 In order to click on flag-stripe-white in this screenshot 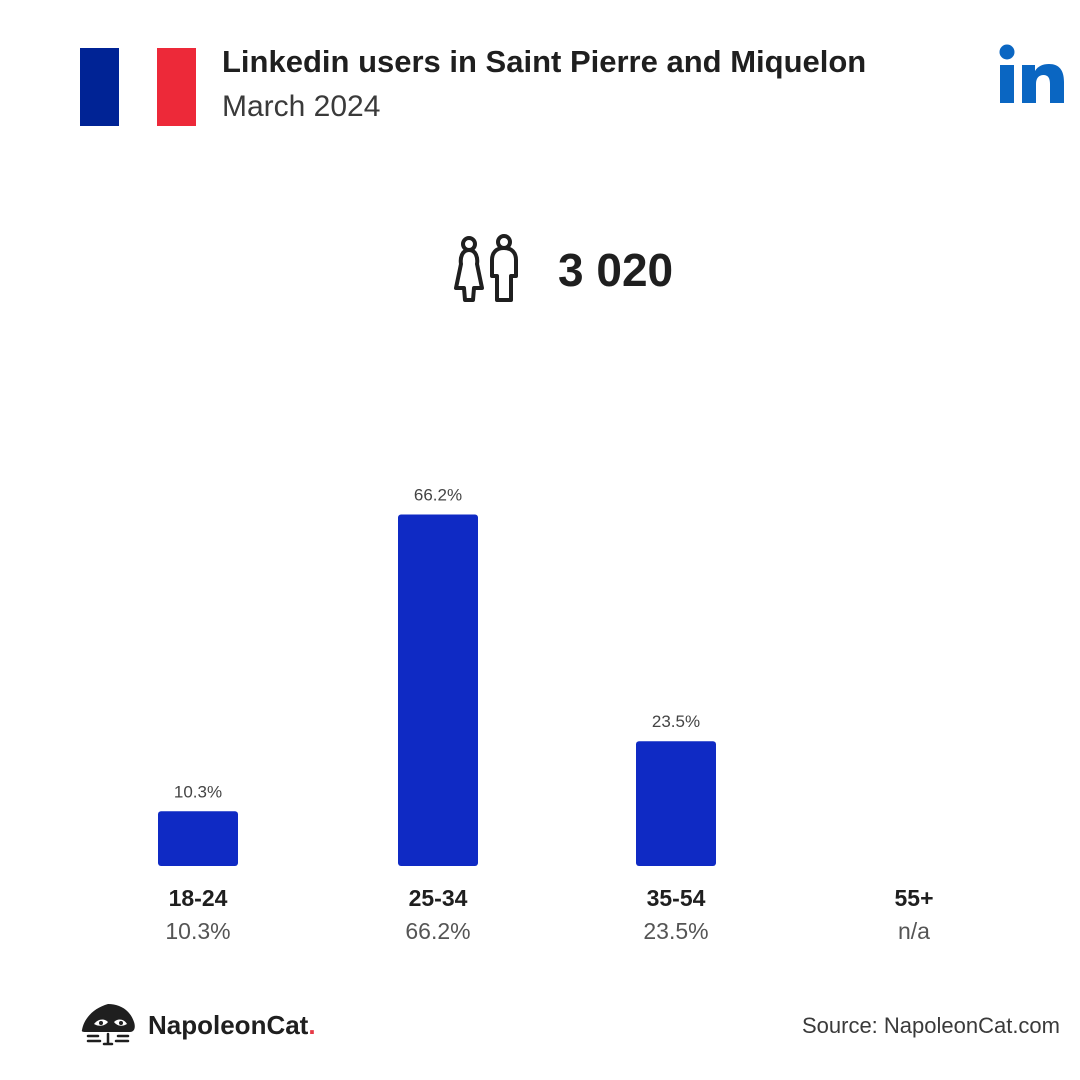, I will do `click(138, 87)`.